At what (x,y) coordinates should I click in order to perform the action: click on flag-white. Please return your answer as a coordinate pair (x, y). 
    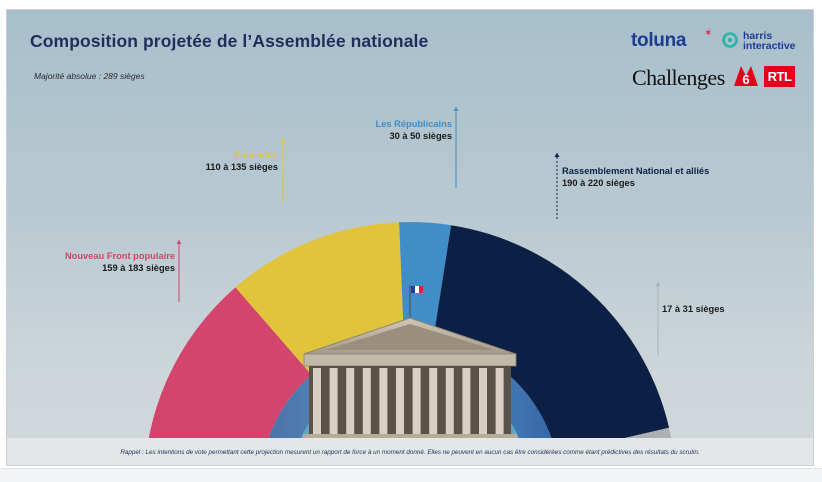
    Looking at the image, I should click on (417, 289).